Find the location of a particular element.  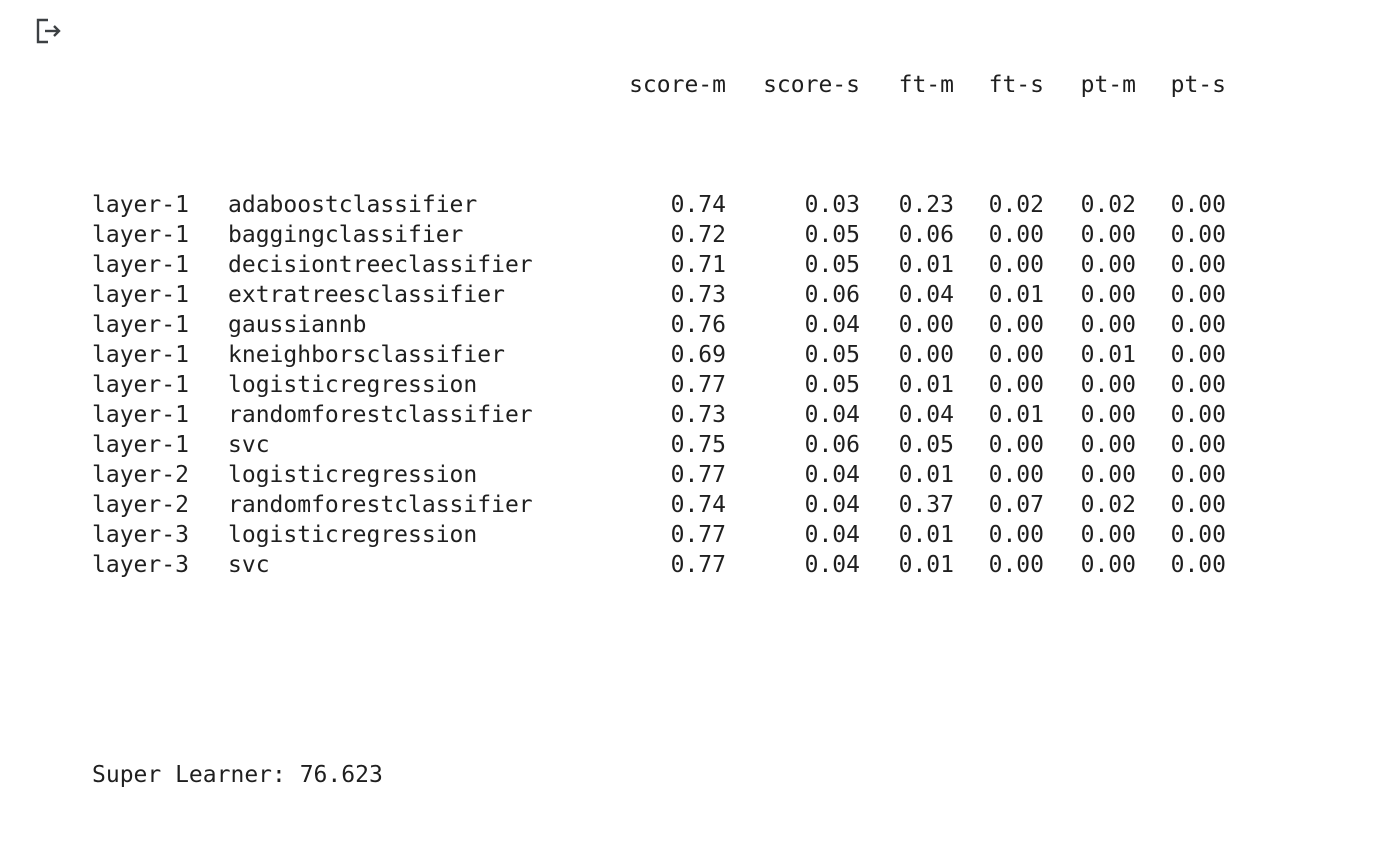

super-learner-result: Super Learner: 76.623 is located at coordinates (237, 775).